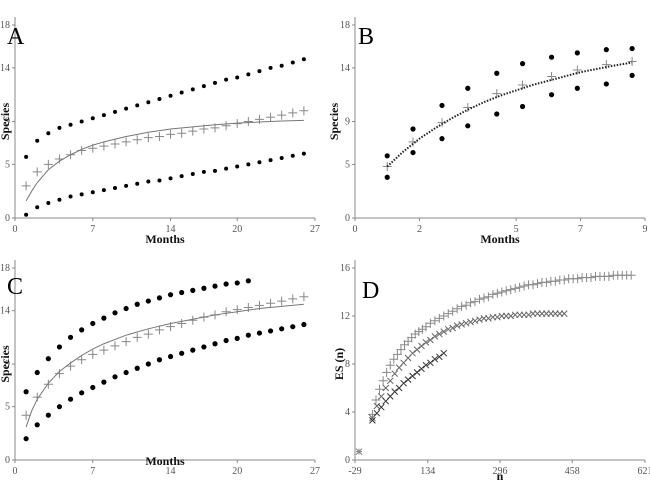 The image size is (650, 483). I want to click on x-tick-label: 458, so click(572, 471).